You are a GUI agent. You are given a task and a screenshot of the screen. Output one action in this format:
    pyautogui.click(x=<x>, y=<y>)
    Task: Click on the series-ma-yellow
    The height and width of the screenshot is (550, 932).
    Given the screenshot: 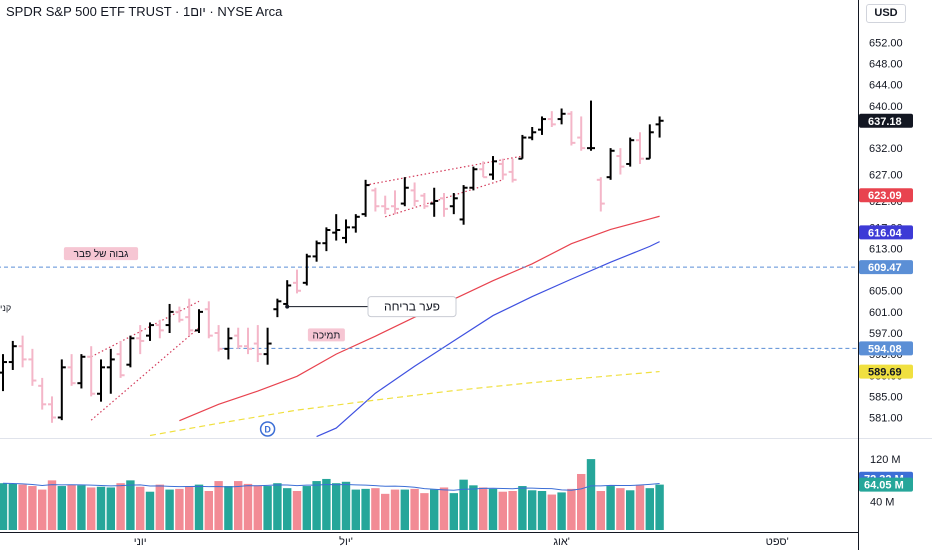 What is the action you would take?
    pyautogui.click(x=404, y=403)
    